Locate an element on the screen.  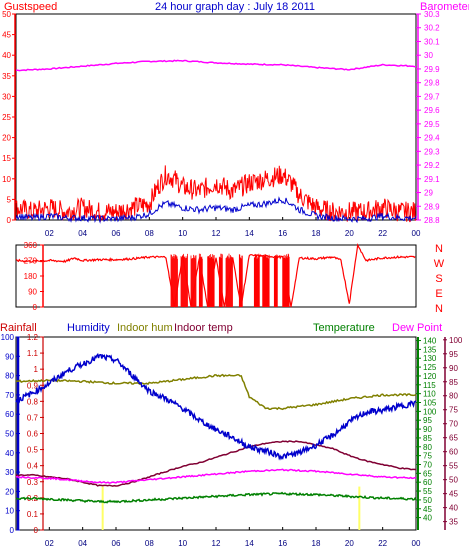
temperature-tick-label: 110 is located at coordinates (429, 394).